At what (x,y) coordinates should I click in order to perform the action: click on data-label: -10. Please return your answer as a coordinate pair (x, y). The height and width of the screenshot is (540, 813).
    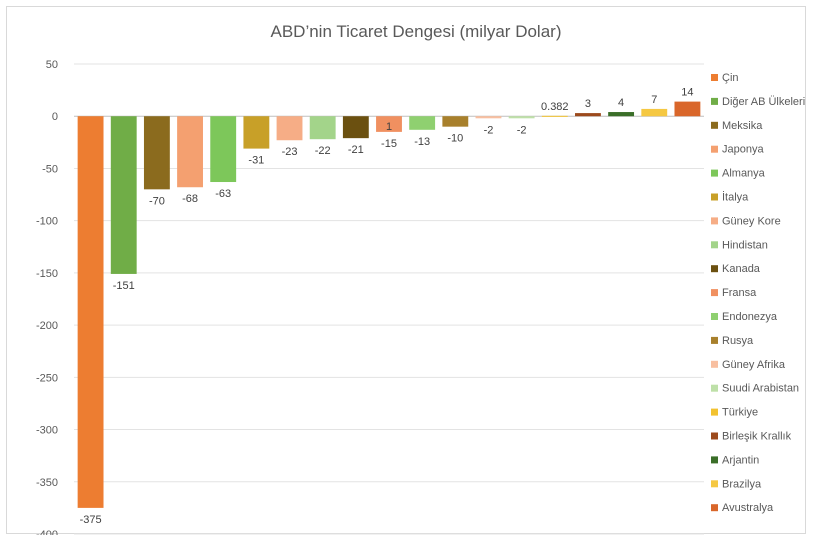
    Looking at the image, I should click on (455, 139).